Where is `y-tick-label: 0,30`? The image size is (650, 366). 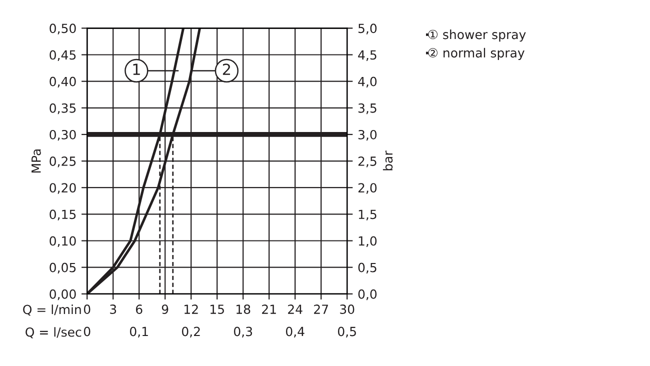 y-tick-label: 0,30 is located at coordinates (63, 135).